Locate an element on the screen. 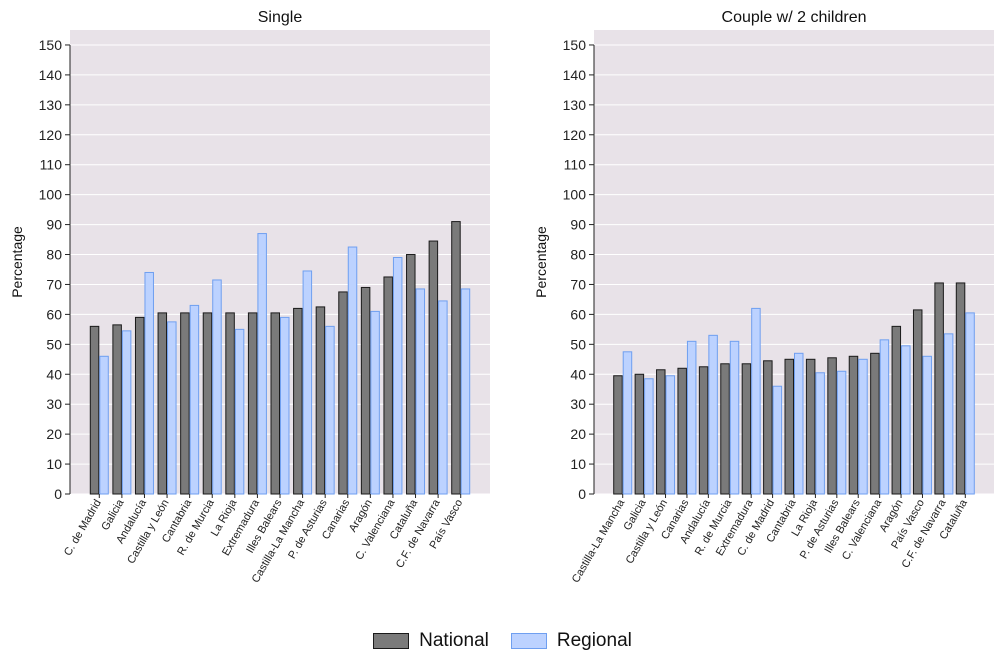 This screenshot has height=658, width=1005. chart1-y-tick-label: 70 is located at coordinates (54, 284).